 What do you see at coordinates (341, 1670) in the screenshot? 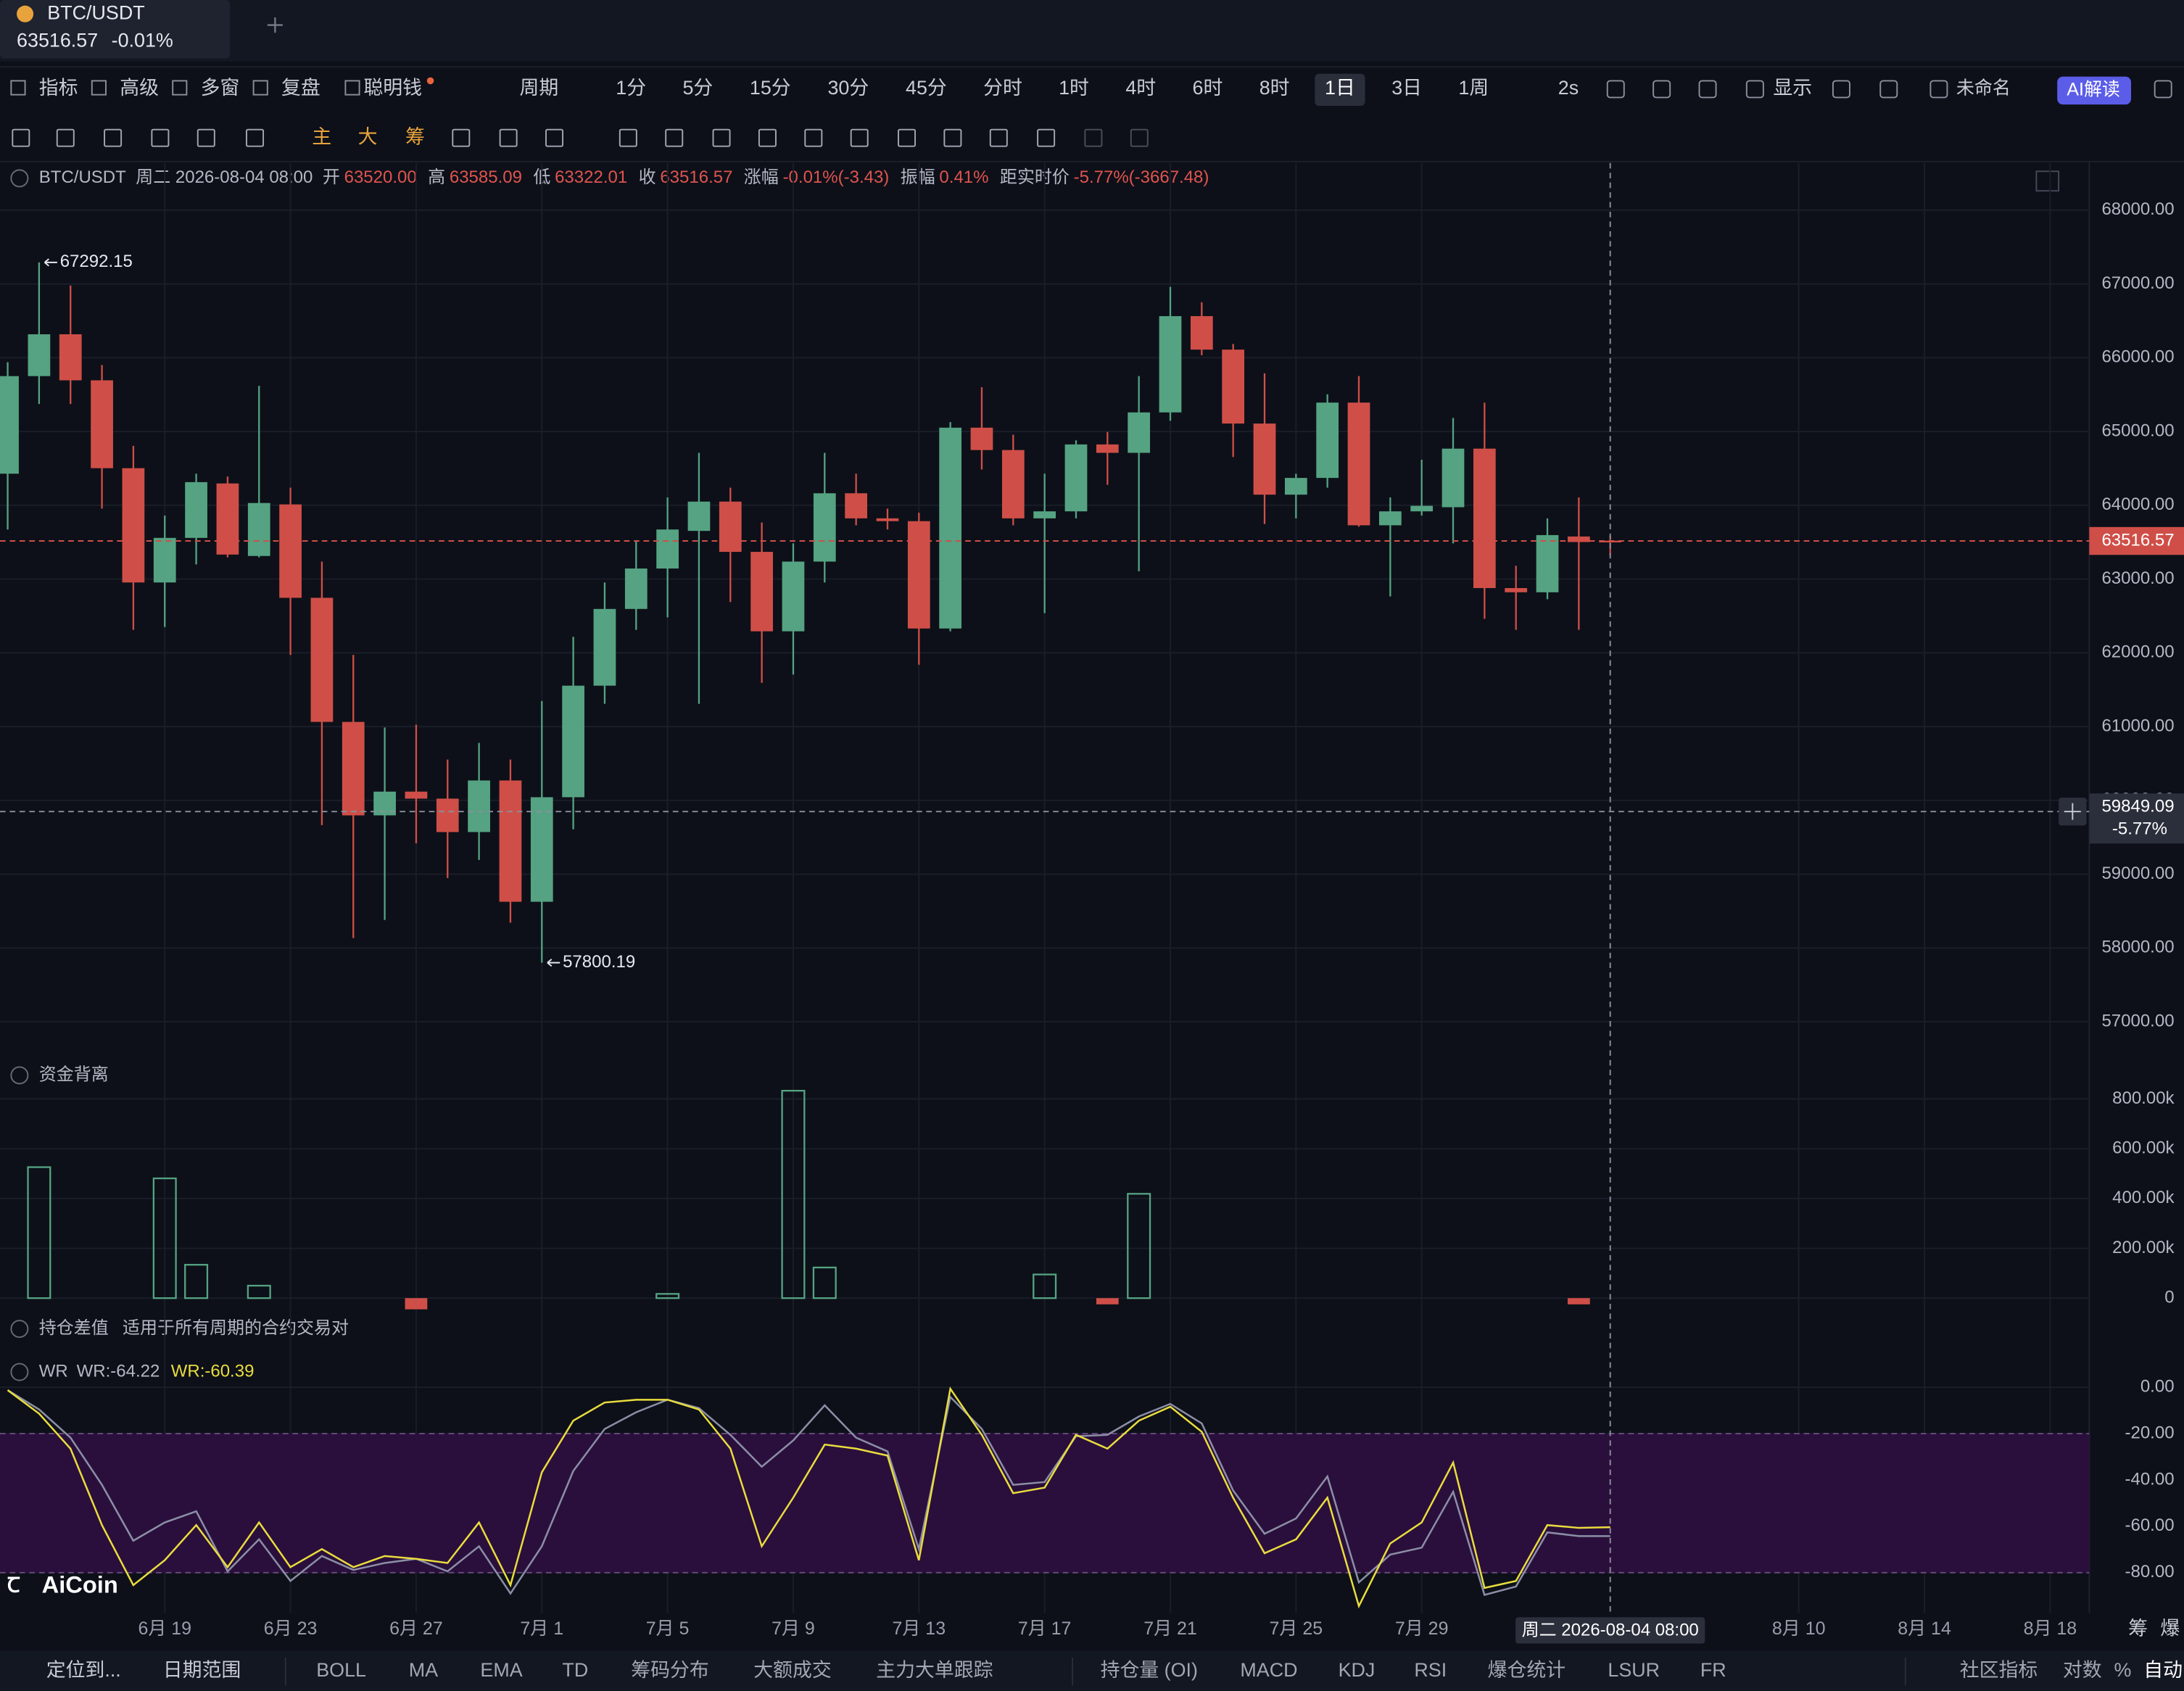
I see `indicator-button: BOLL` at bounding box center [341, 1670].